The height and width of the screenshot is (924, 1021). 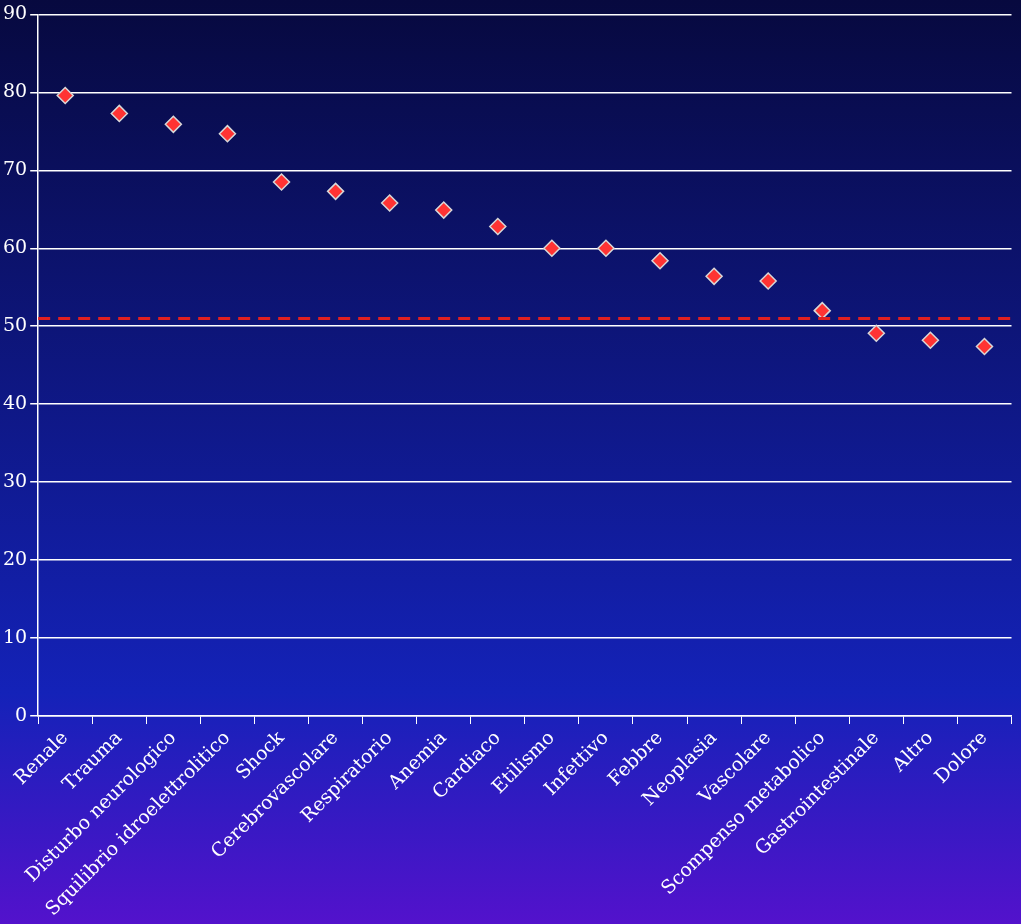 I want to click on y-tick-label: 0, so click(x=21, y=713).